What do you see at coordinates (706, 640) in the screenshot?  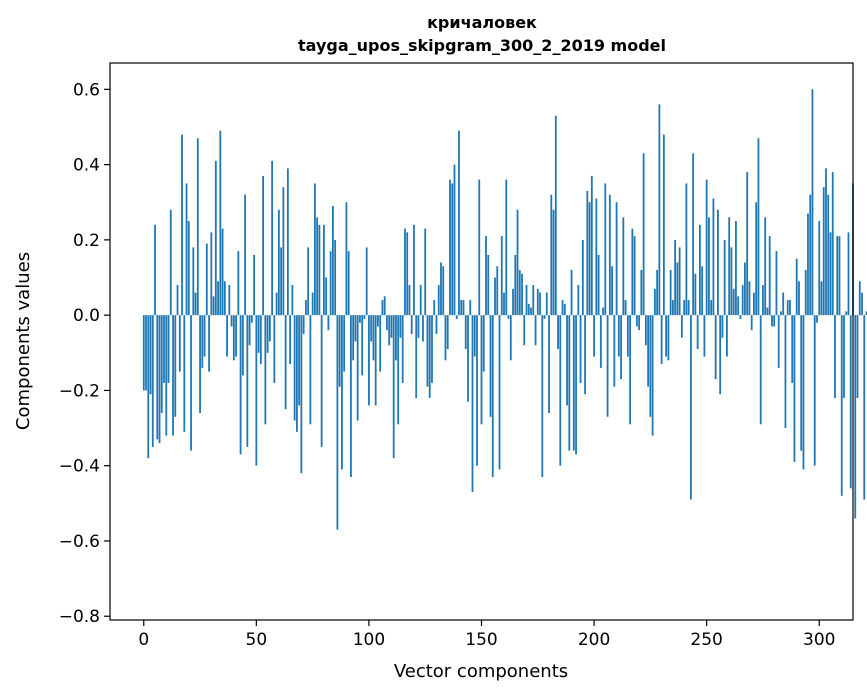 I see `x-tick-label: 250` at bounding box center [706, 640].